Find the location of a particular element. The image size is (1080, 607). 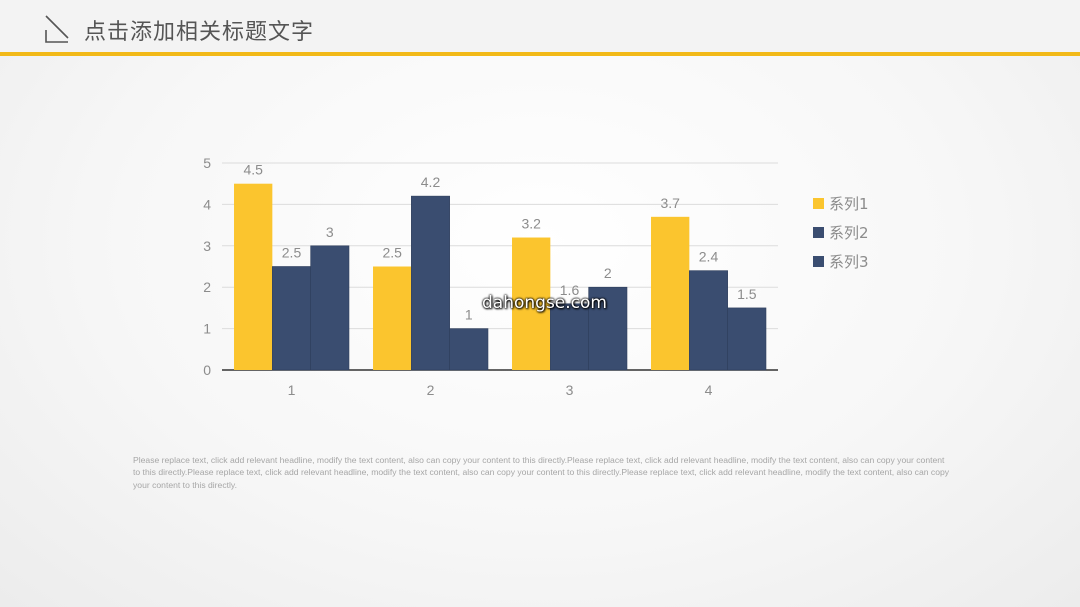

header is located at coordinates (540, 26).